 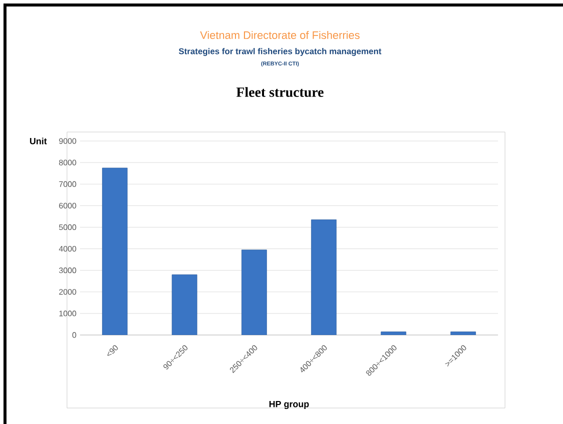 What do you see at coordinates (38, 141) in the screenshot?
I see `y-axis-title: Unit` at bounding box center [38, 141].